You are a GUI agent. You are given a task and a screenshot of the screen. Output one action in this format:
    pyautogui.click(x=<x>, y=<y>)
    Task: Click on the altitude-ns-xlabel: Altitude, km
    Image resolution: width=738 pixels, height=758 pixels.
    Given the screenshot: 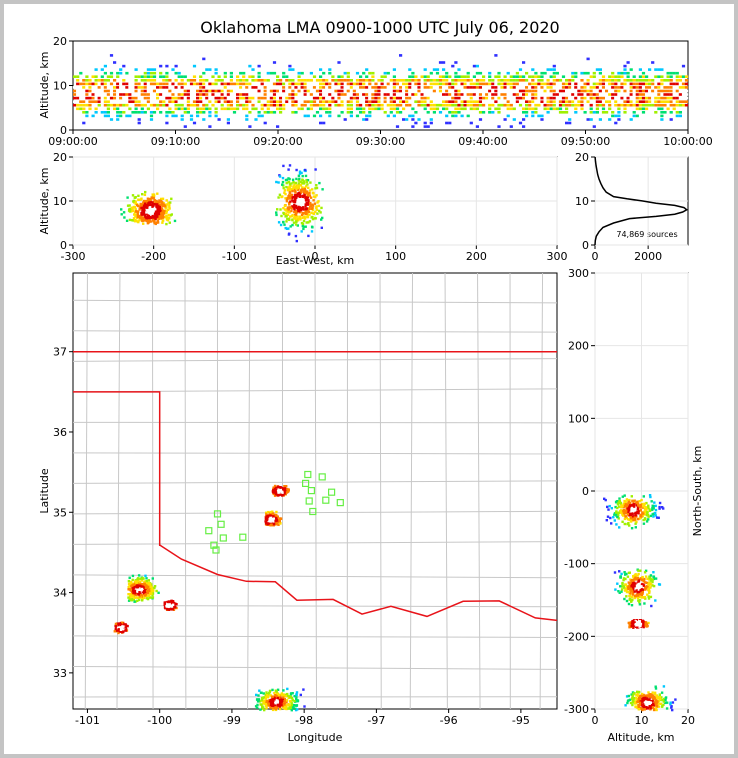 What is the action you would take?
    pyautogui.click(x=640, y=737)
    